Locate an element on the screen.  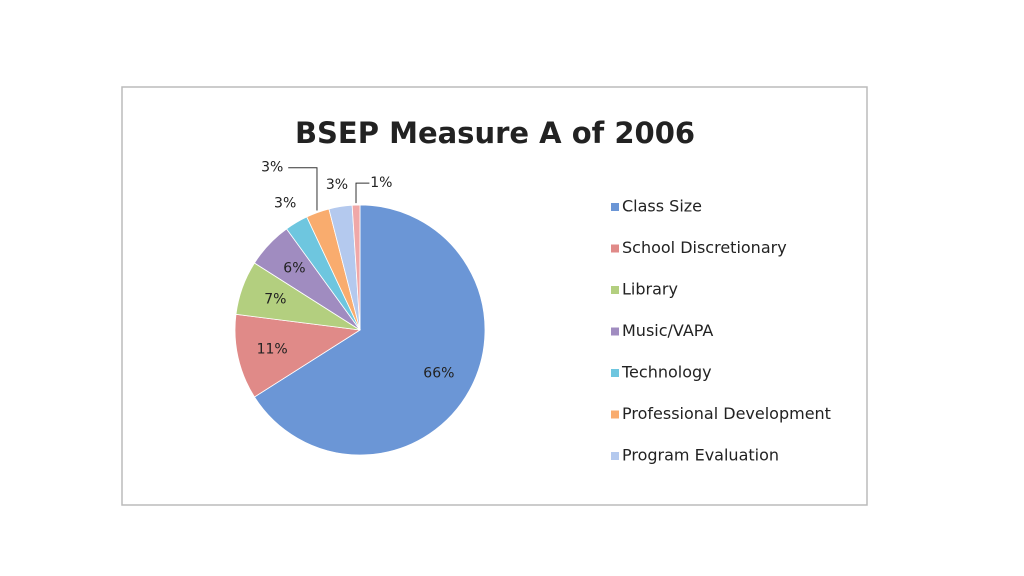
legend-label: Professional Development is located at coordinates (726, 413).